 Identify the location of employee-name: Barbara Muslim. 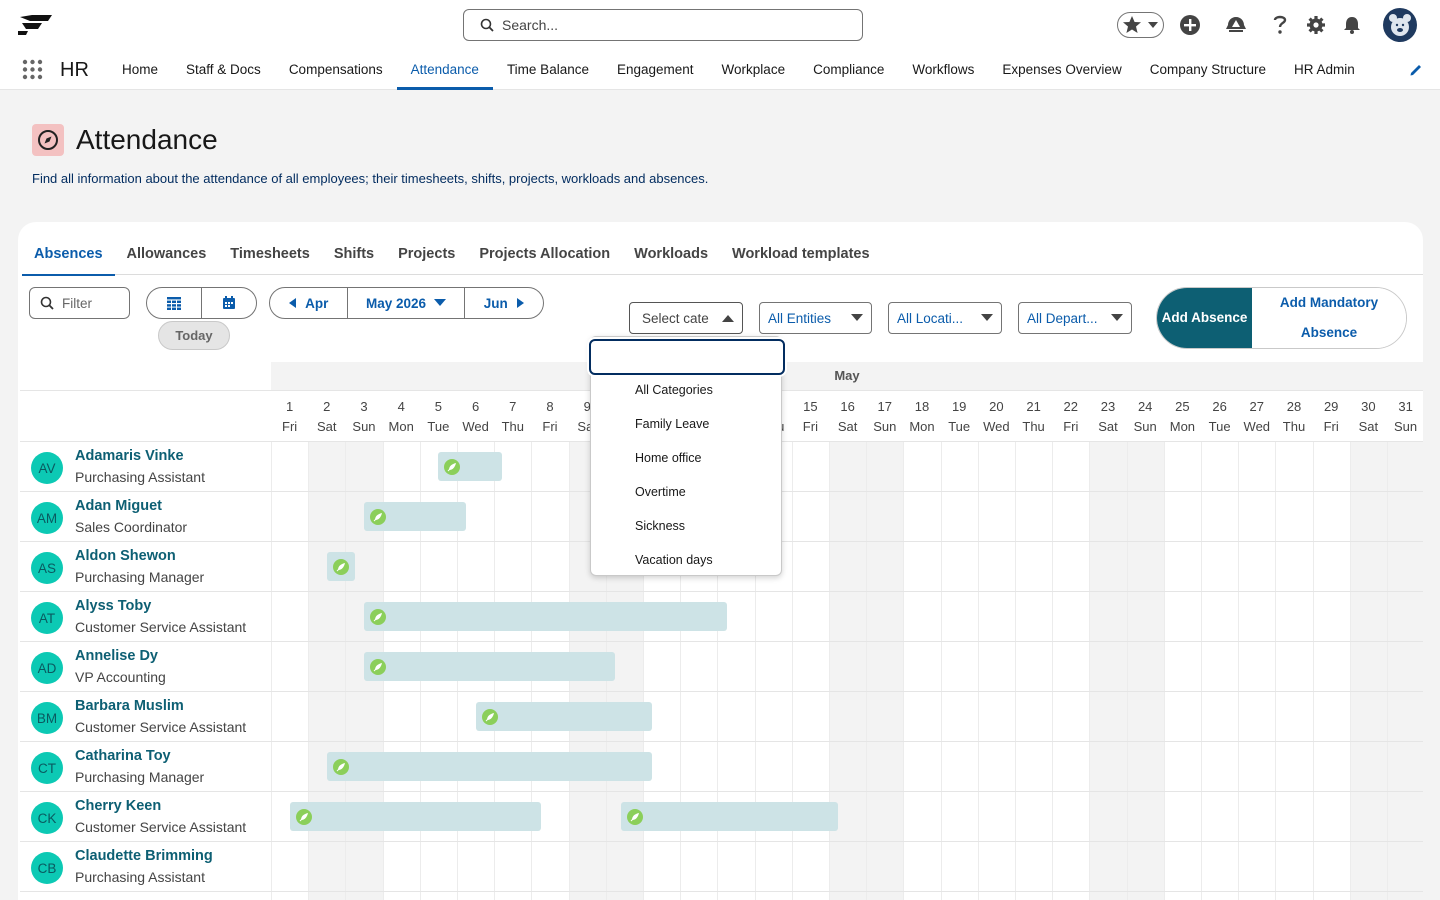
(129, 706).